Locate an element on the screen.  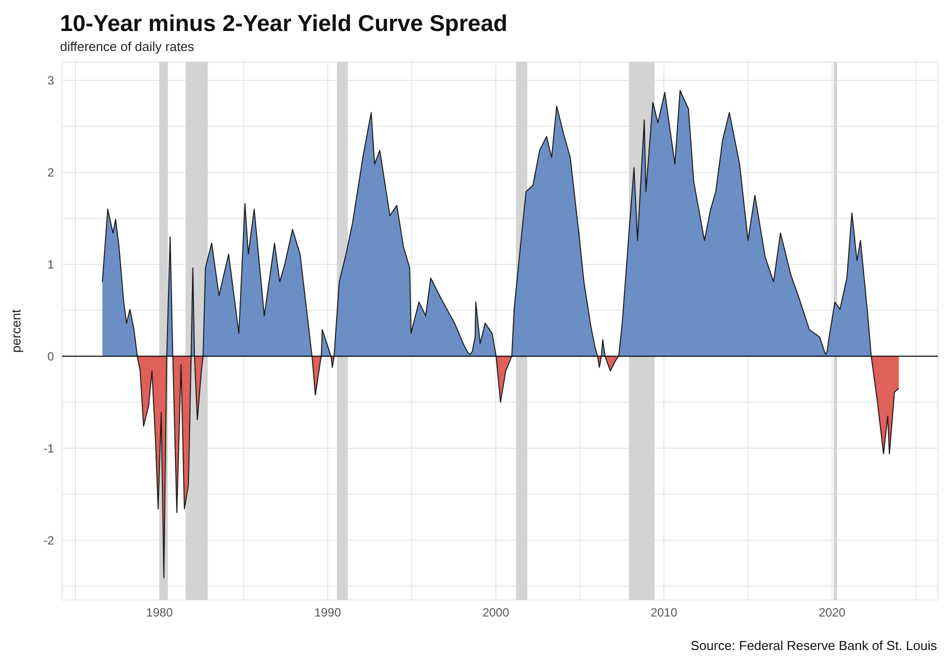
x-tick-label: 2000 is located at coordinates (496, 613).